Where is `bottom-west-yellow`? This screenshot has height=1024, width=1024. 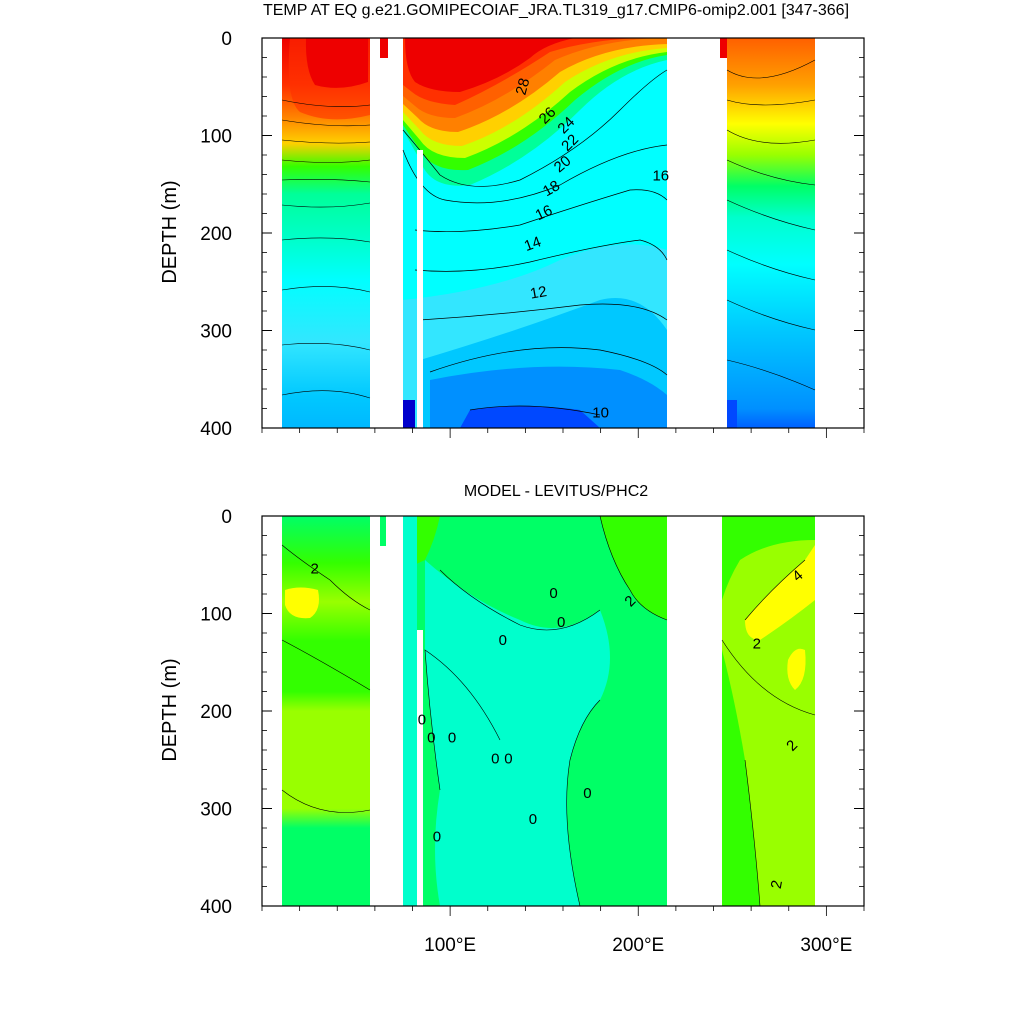 bottom-west-yellow is located at coordinates (302, 603).